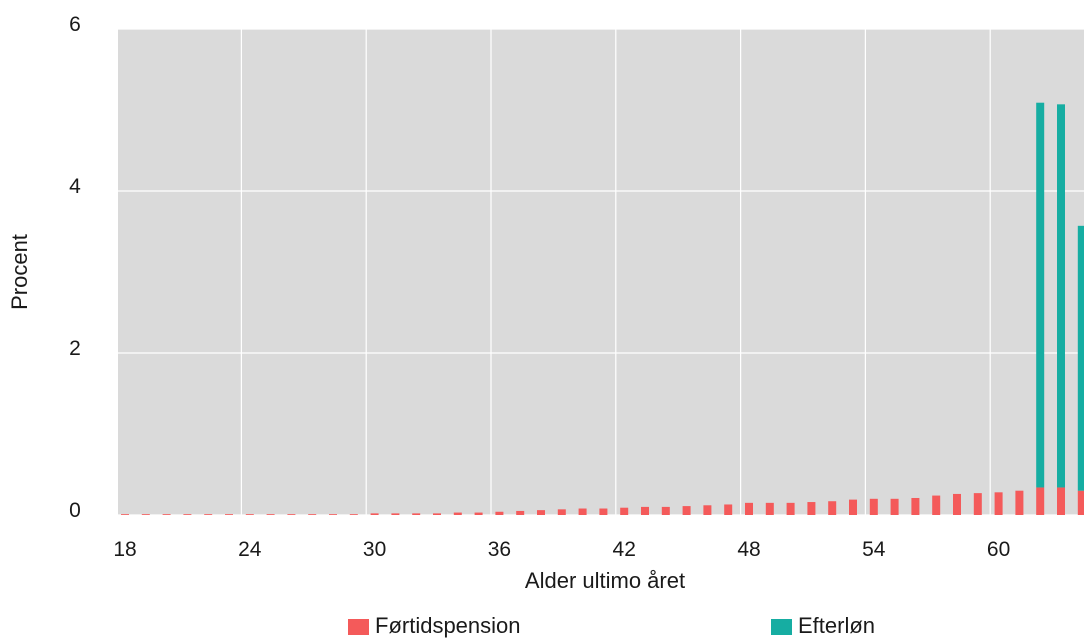  I want to click on x-tick-label: 42, so click(624, 549).